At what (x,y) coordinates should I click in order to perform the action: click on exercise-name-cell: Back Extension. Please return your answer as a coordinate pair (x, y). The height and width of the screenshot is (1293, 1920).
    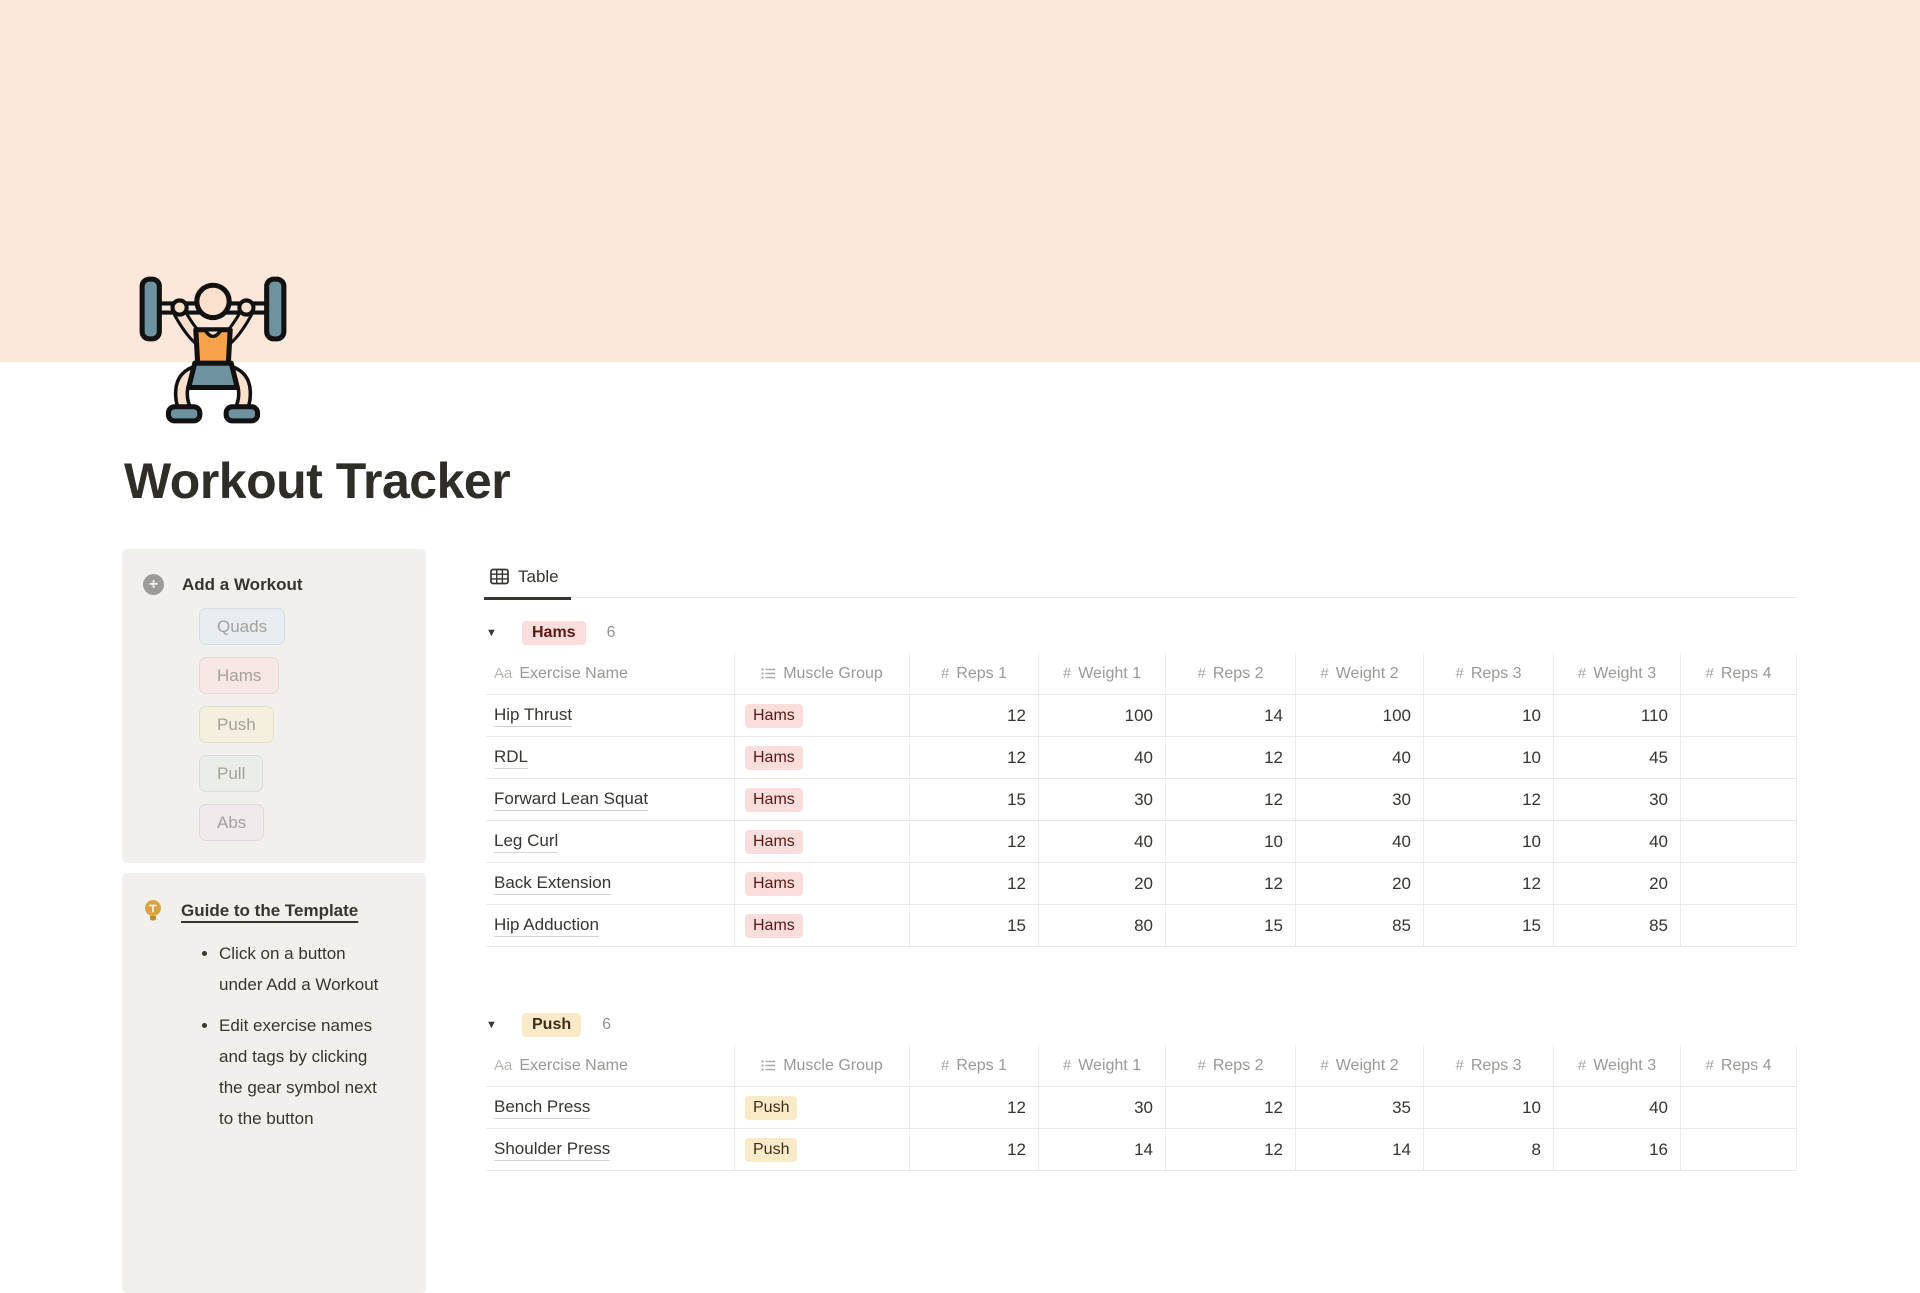
    Looking at the image, I should click on (610, 883).